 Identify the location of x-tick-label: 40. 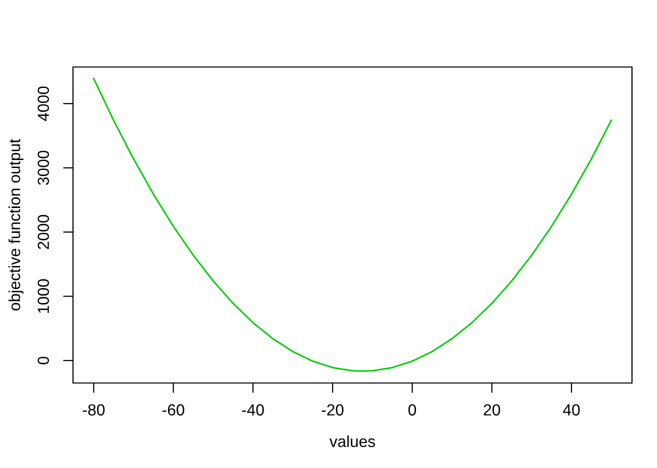
(571, 410).